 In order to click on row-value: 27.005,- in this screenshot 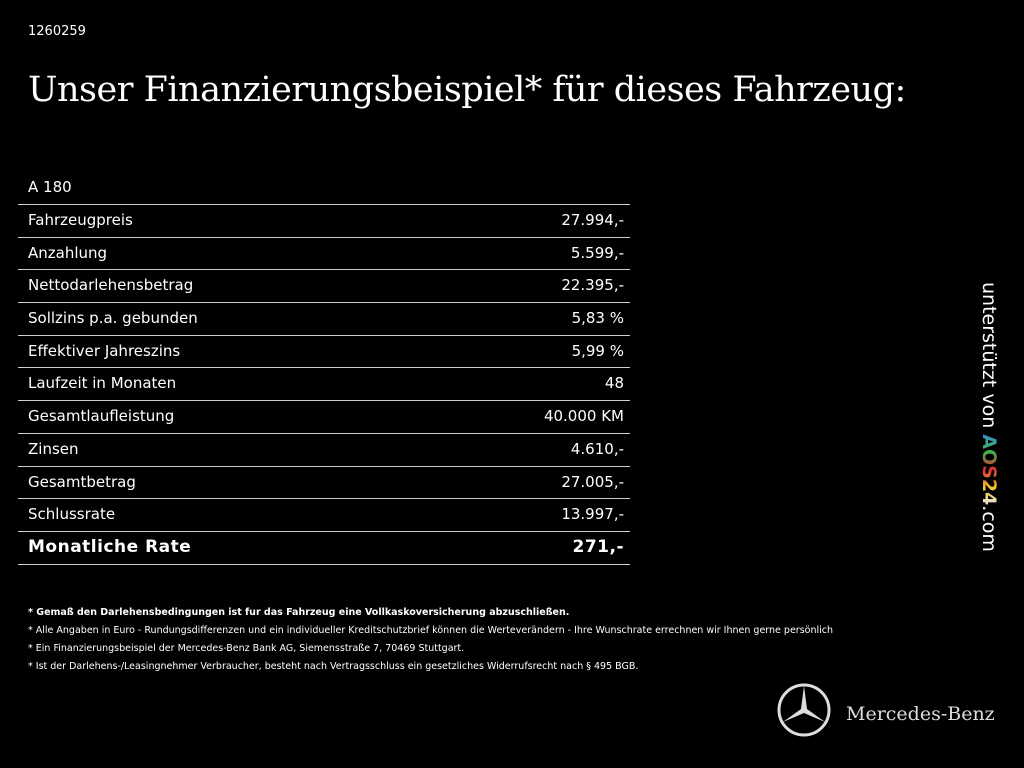, I will do `click(592, 481)`.